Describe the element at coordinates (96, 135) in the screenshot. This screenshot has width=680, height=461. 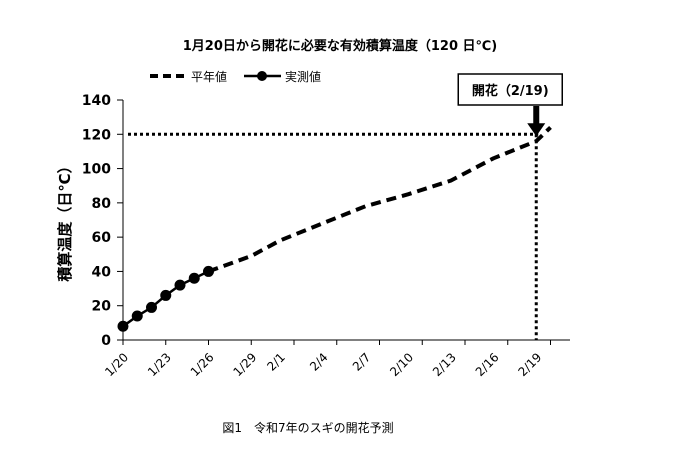
I see `y-tick-label: 120` at that location.